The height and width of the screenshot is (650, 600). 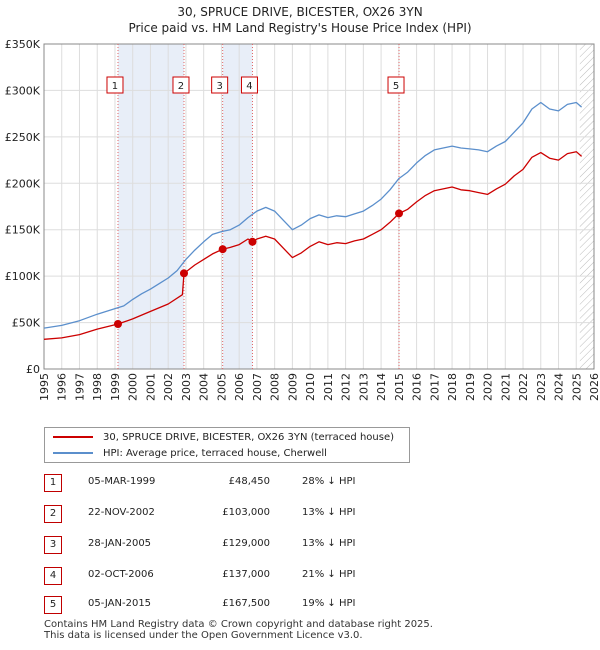 I want to click on transaction-row: 4 02-OCT-2006 £137,000 21% ↓ HPI, so click(x=224, y=576).